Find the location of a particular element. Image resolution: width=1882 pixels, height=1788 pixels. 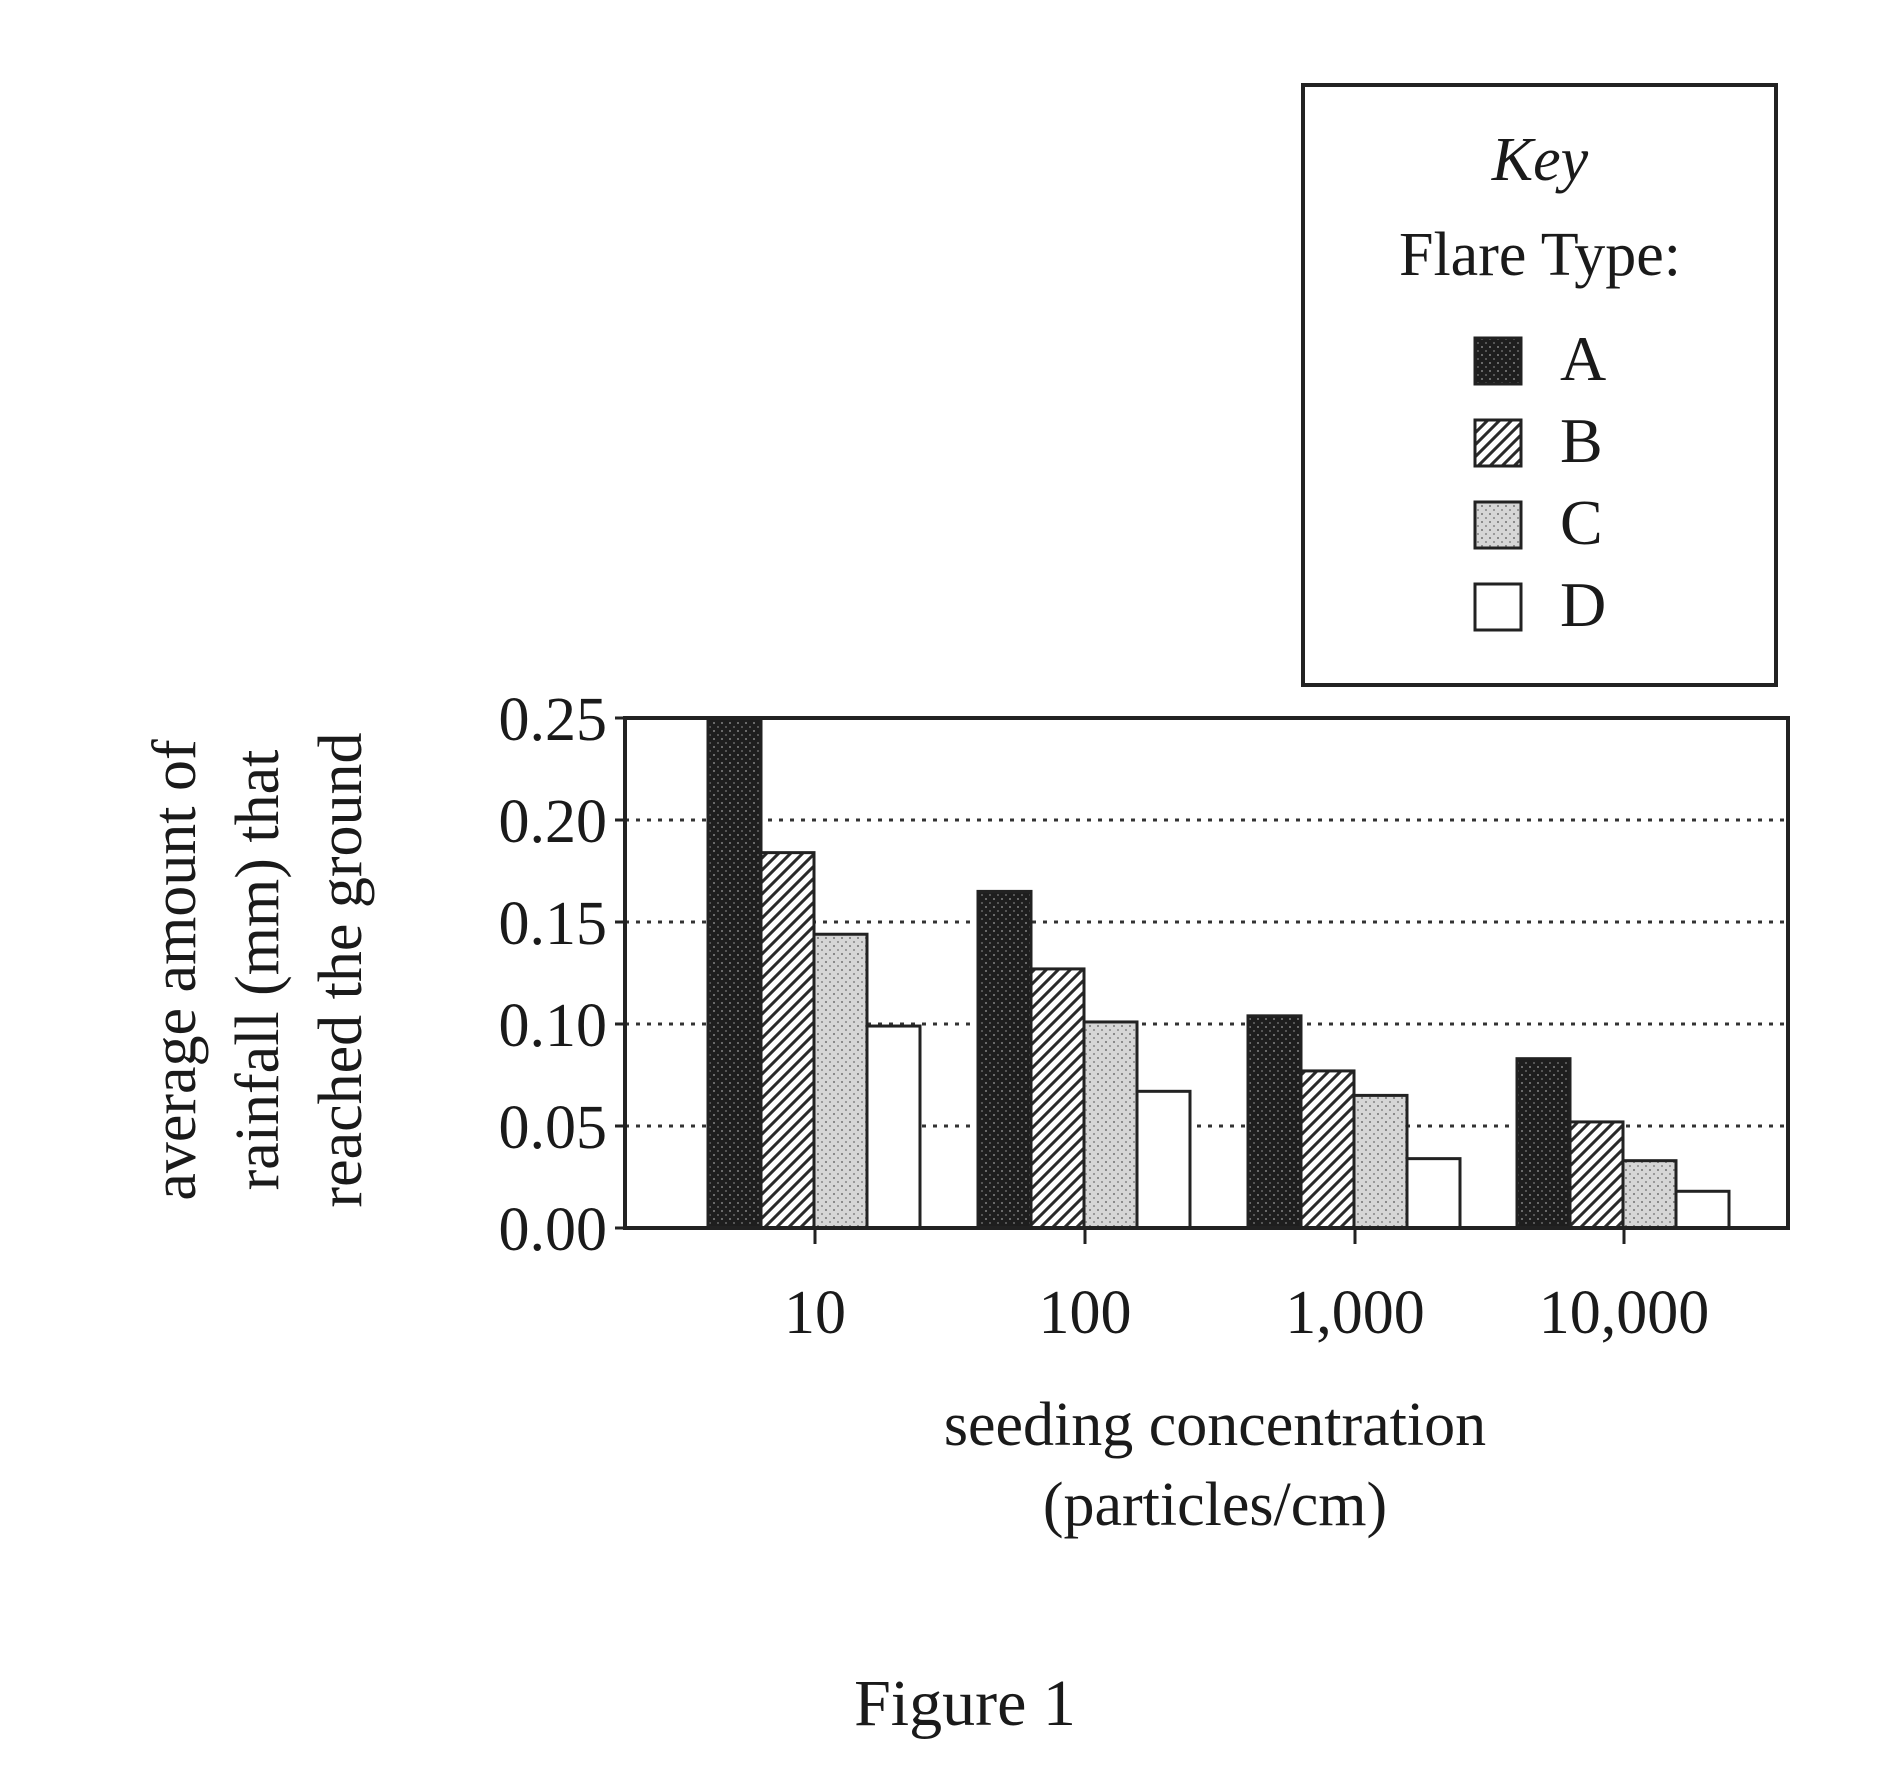

legend-label-b: B is located at coordinates (1581, 440).